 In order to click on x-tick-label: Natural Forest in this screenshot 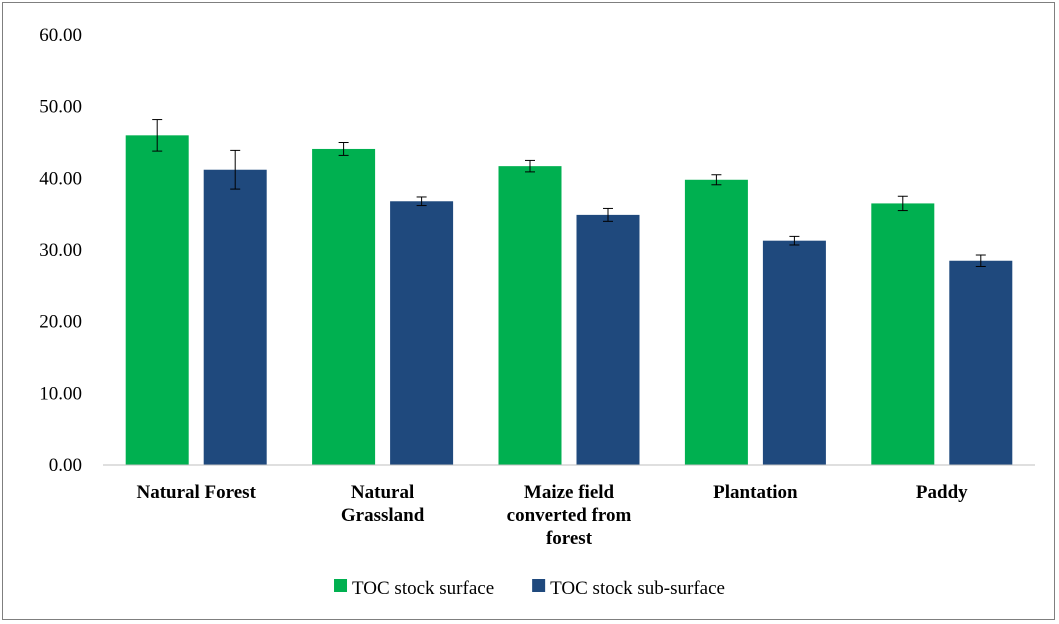, I will do `click(196, 492)`.